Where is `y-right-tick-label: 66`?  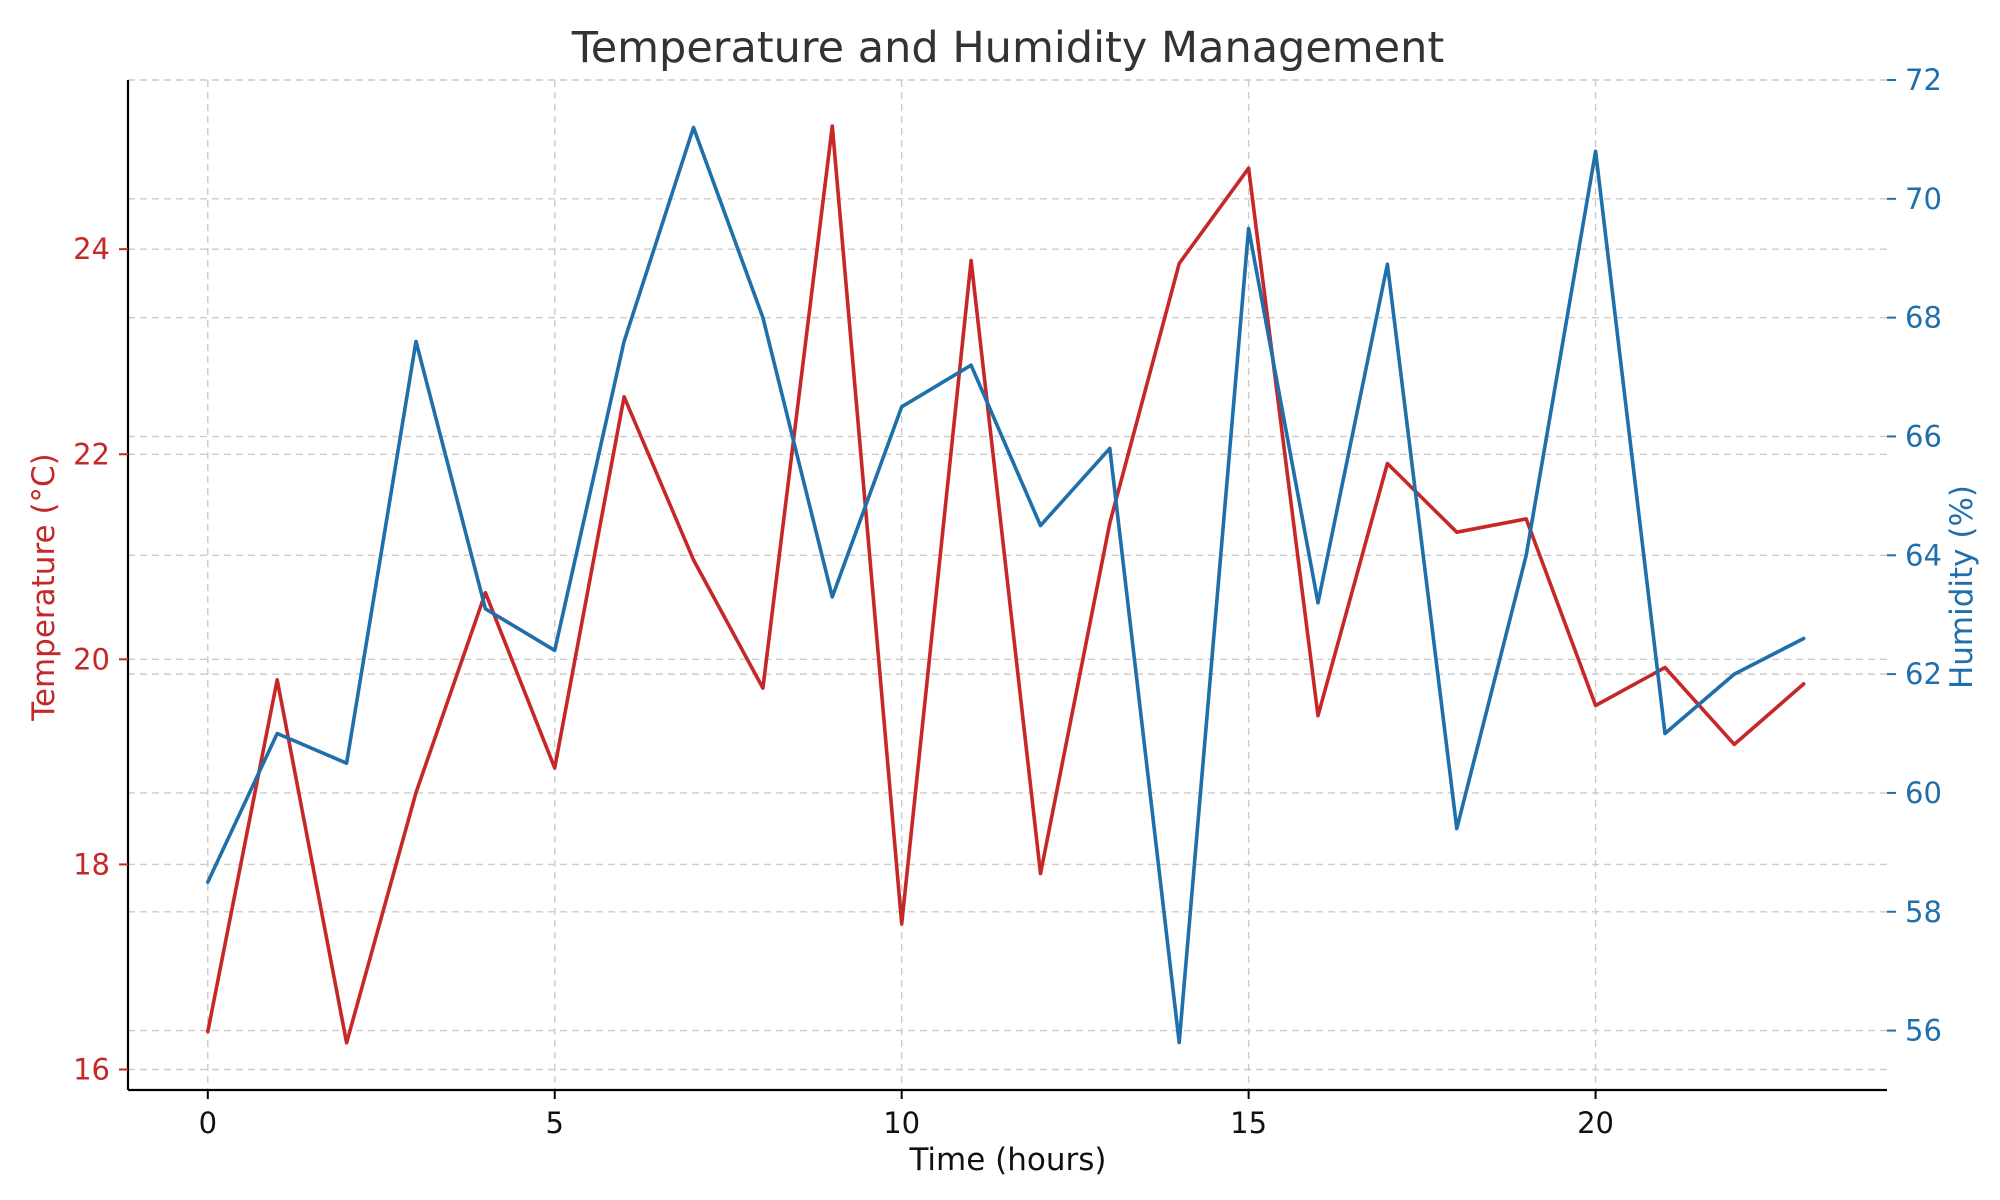
y-right-tick-label: 66 is located at coordinates (1923, 436).